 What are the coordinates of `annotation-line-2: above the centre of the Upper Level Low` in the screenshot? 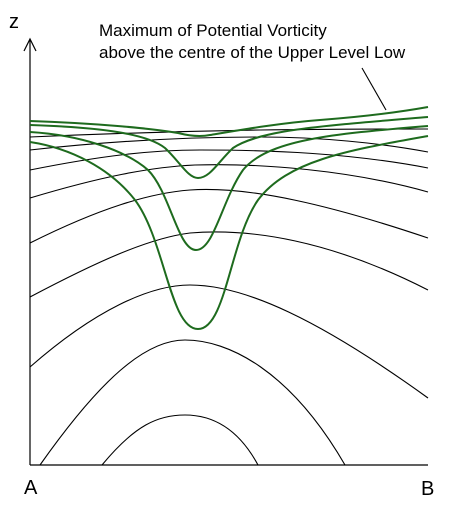 It's located at (252, 52).